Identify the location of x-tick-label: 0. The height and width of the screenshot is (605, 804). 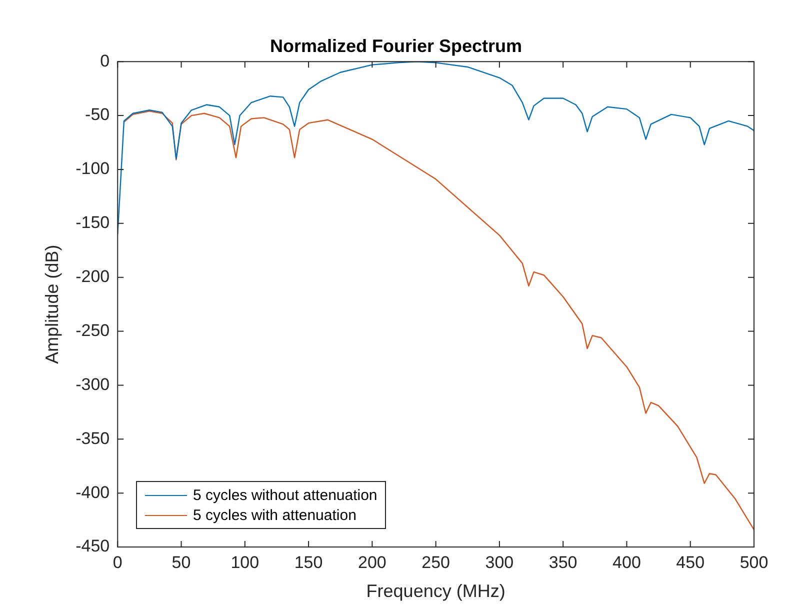
(117, 562).